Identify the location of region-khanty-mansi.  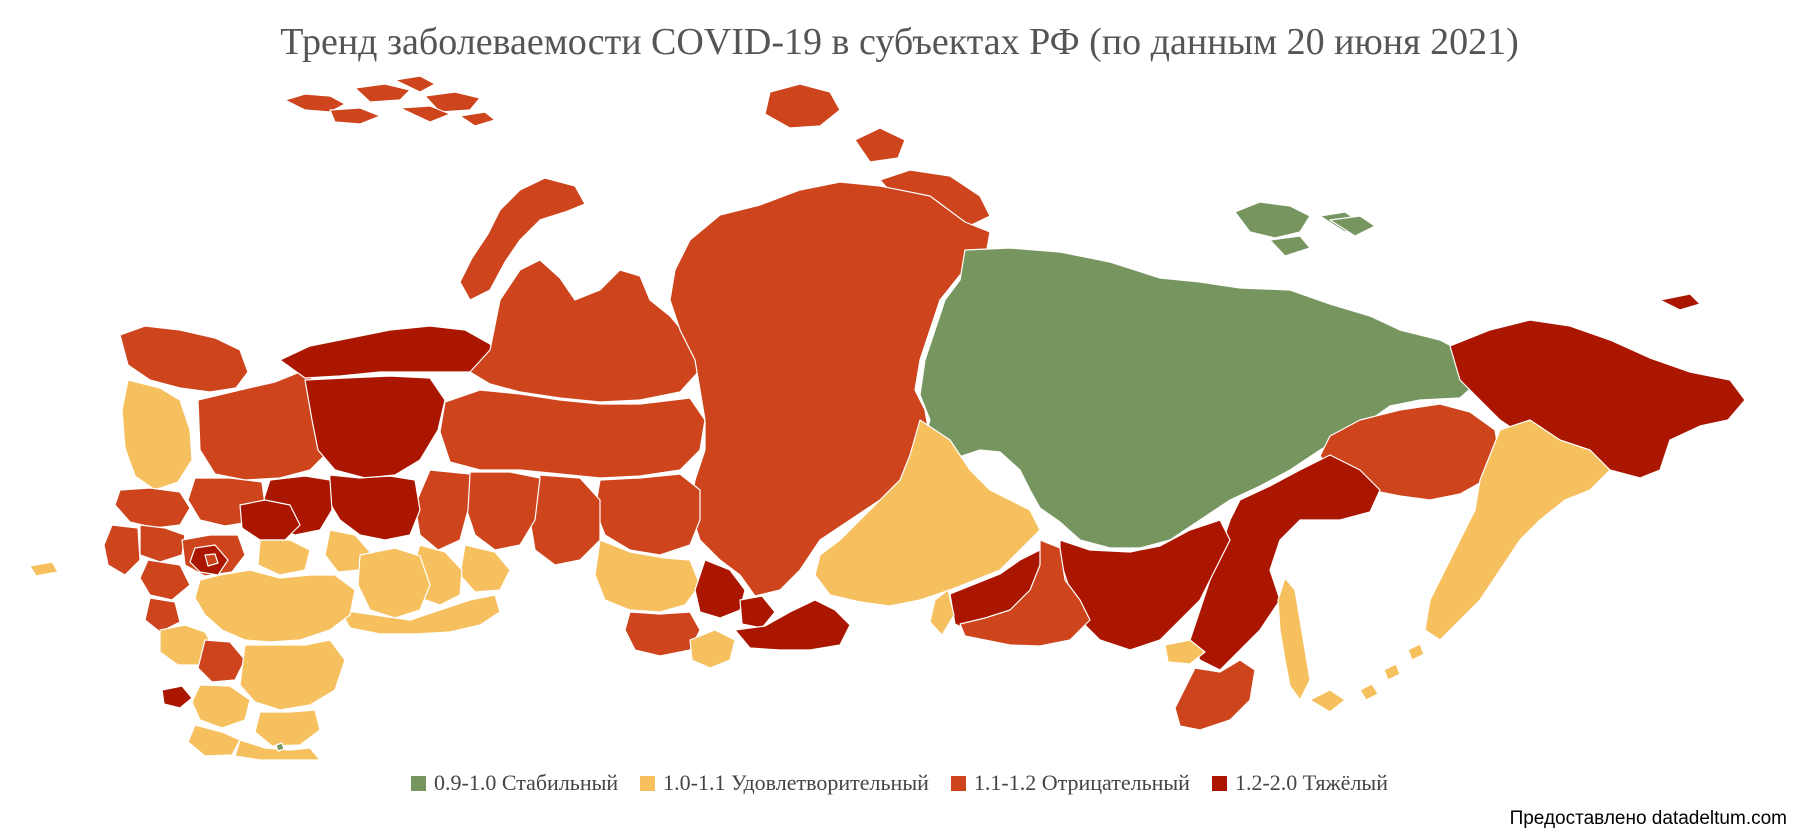
(572, 434).